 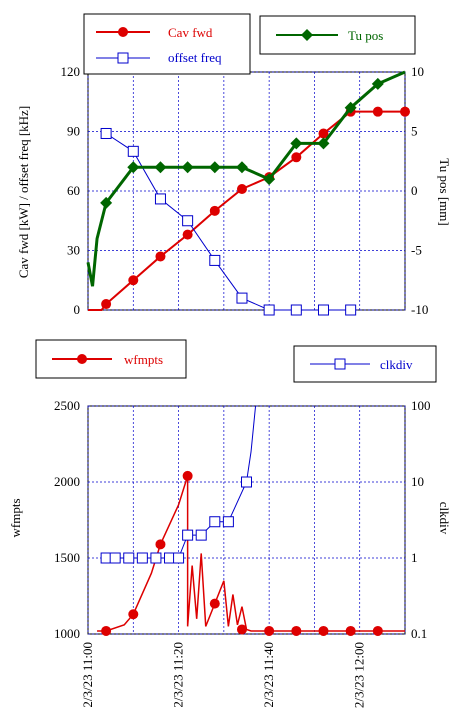 I want to click on tick-label-left: 120, so click(x=71, y=71).